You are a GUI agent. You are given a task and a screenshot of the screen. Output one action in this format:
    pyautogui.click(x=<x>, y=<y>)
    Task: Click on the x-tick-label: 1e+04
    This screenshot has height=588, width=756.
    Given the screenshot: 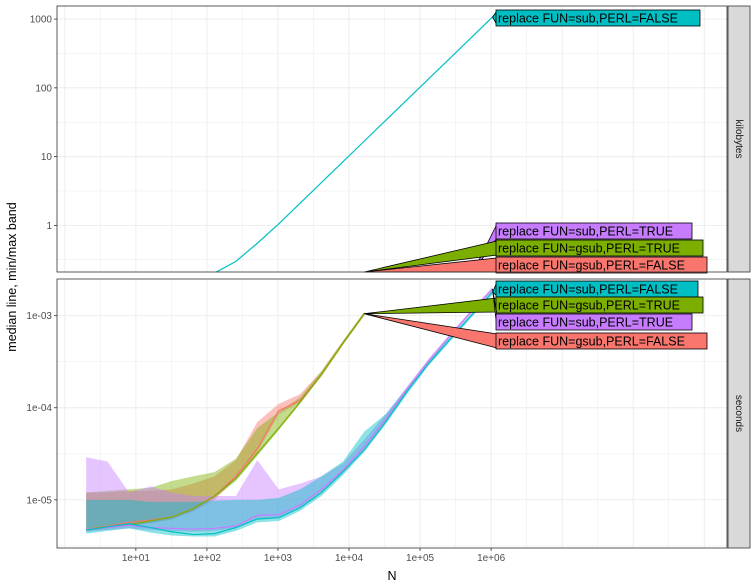 What is the action you would take?
    pyautogui.click(x=349, y=558)
    